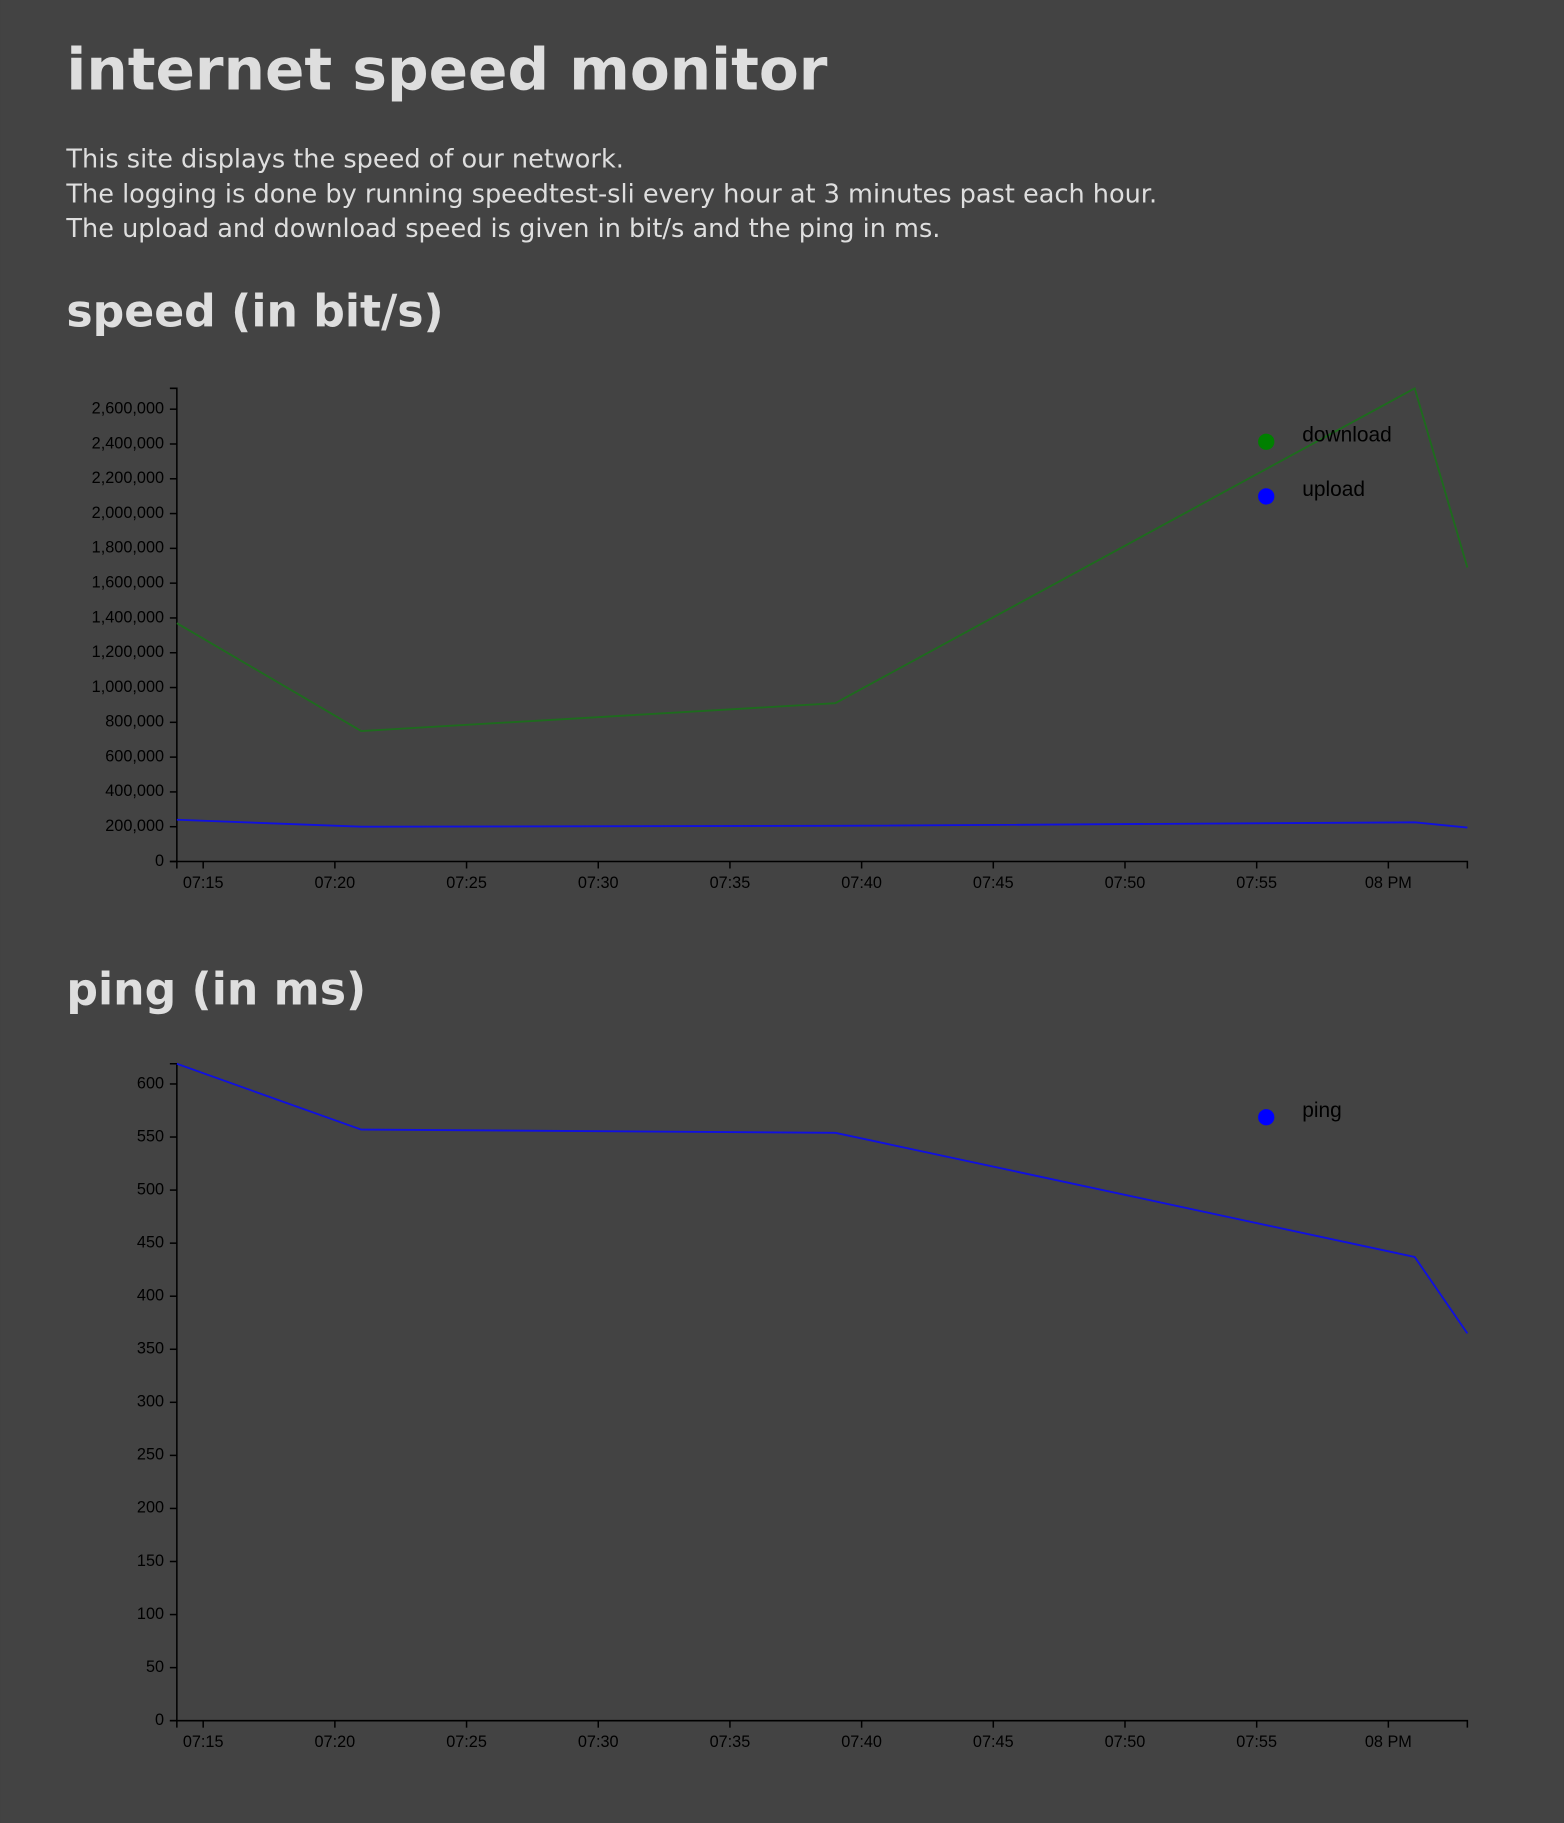 The height and width of the screenshot is (1823, 1564). What do you see at coordinates (150, 1402) in the screenshot?
I see `y-tick-label: 300` at bounding box center [150, 1402].